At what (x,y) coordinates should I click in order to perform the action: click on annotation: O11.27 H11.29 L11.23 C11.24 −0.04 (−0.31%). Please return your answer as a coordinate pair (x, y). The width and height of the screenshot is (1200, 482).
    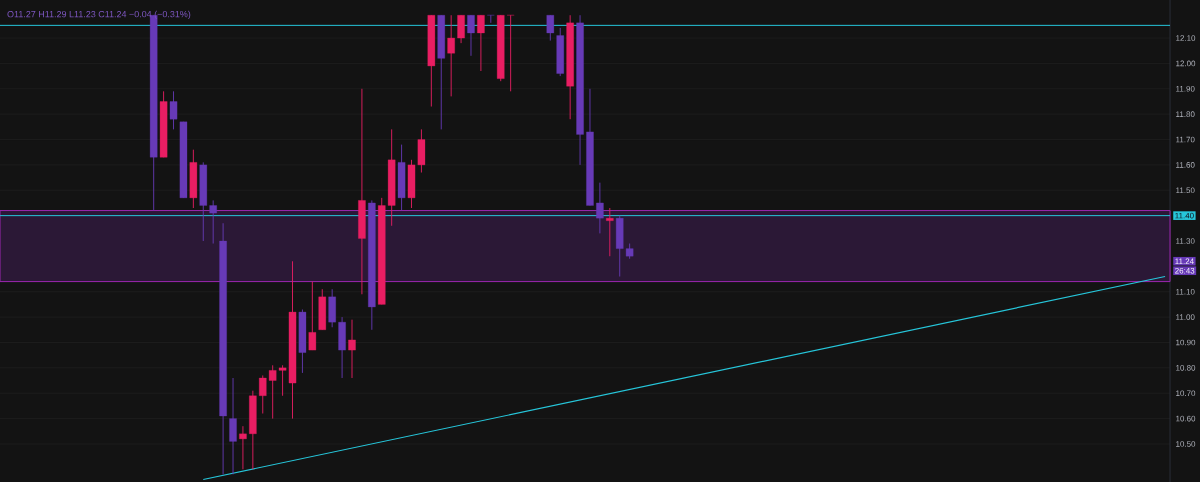
    Looking at the image, I should click on (99, 15).